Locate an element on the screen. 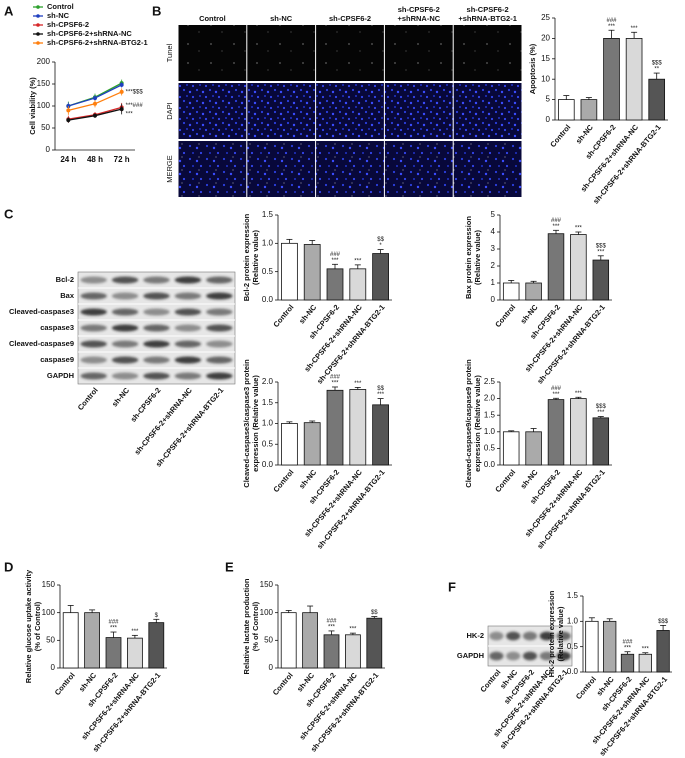 This screenshot has width=685, height=758. lane-label: sh-CPSF6-2+shRNA-BTG2-1 is located at coordinates (190, 427).